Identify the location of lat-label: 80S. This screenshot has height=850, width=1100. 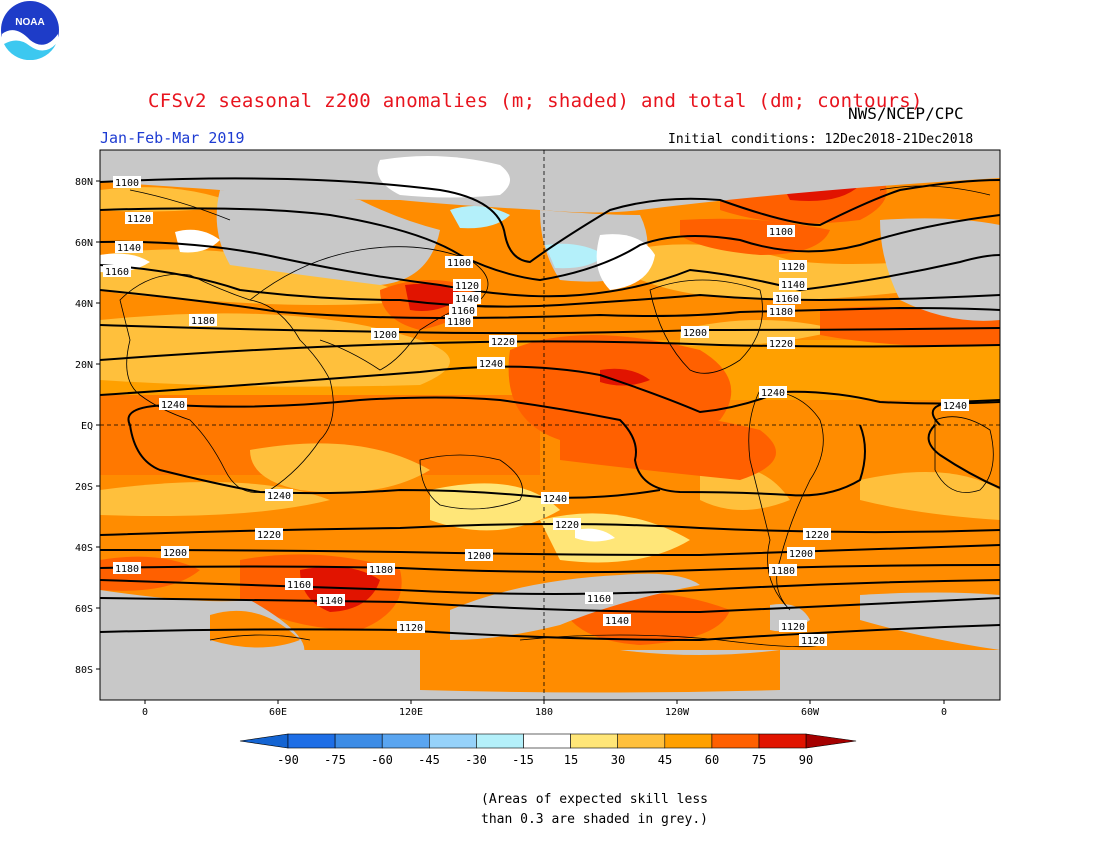
(84, 670).